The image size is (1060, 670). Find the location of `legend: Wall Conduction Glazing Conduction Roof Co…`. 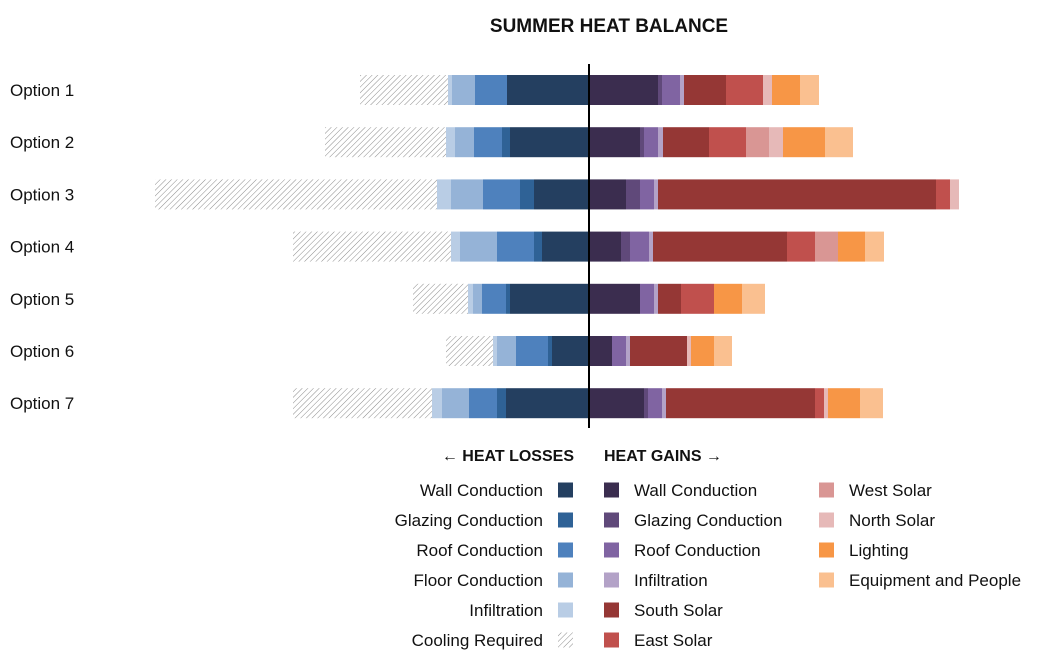

legend: Wall Conduction Glazing Conduction Roof Co… is located at coordinates (708, 565).